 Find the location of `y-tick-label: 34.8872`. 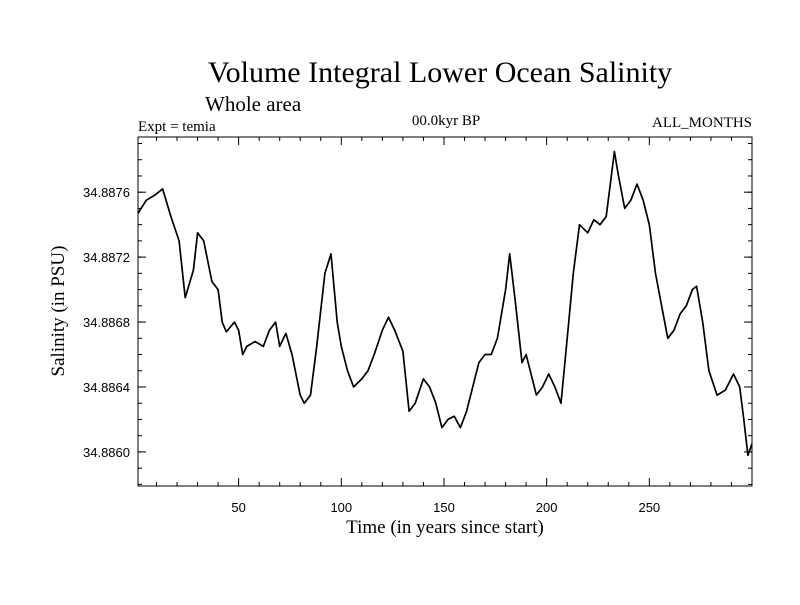

y-tick-label: 34.8872 is located at coordinates (106, 257).